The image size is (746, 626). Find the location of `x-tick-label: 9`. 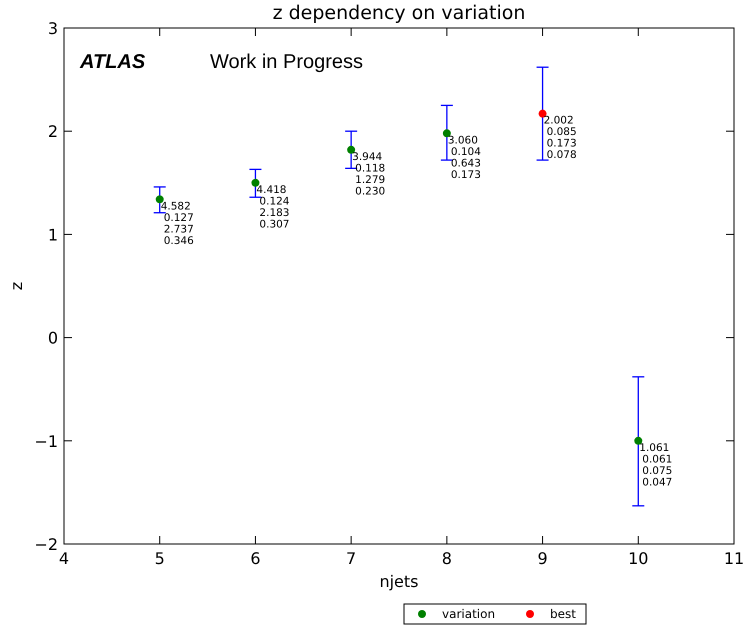

x-tick-label: 9 is located at coordinates (542, 558).